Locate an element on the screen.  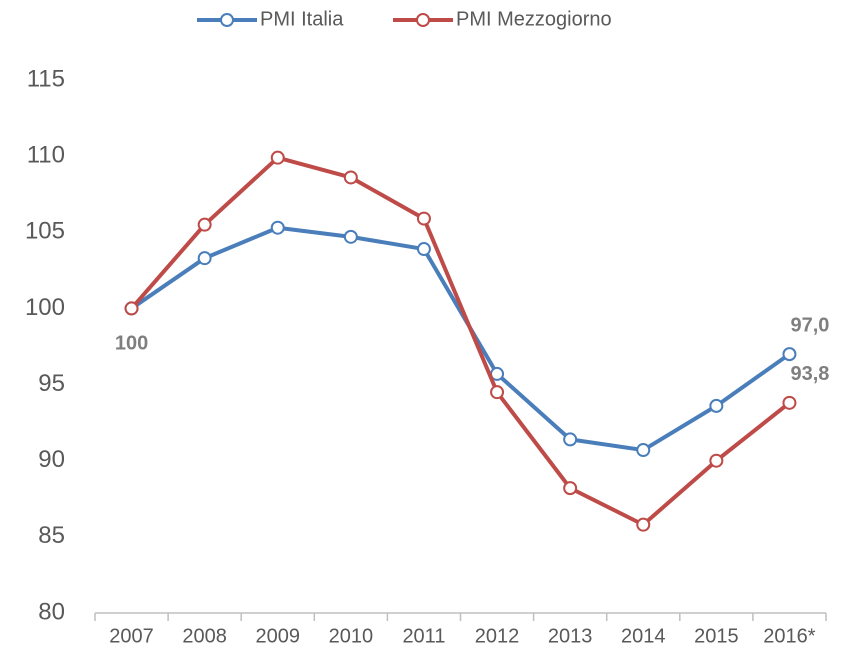
x-tick-label: 2008 is located at coordinates (204, 636).